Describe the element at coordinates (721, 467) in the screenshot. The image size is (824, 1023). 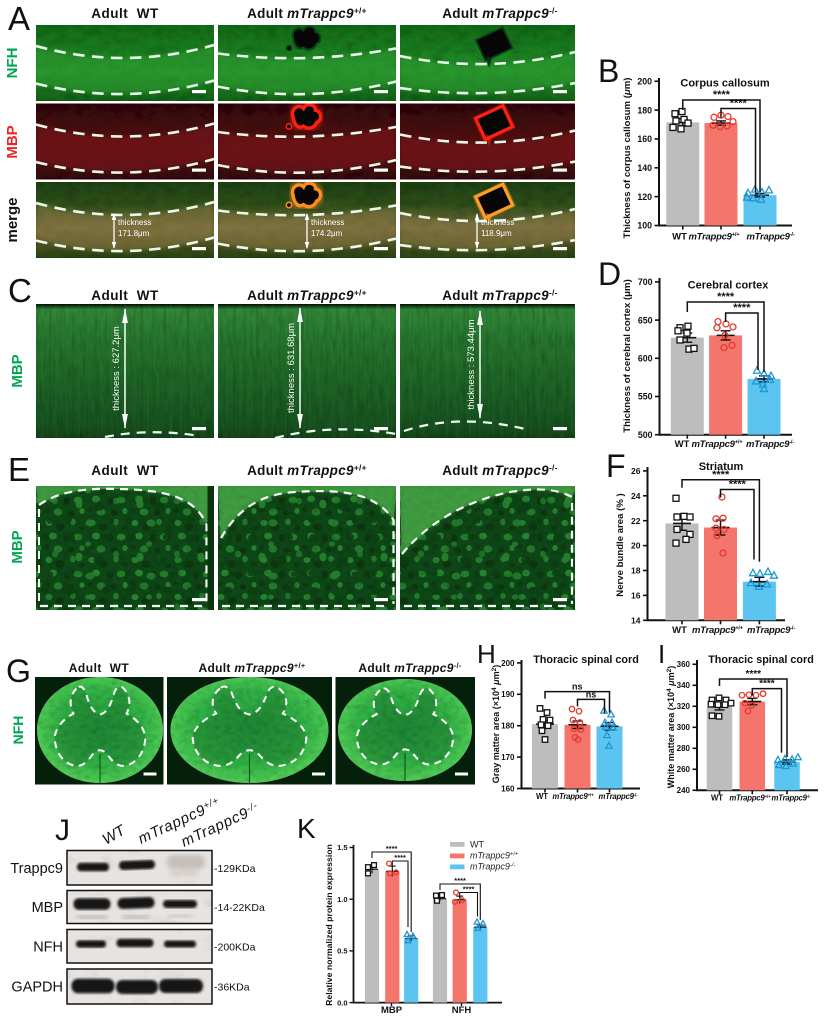
I see `svg-text: Striatum` at that location.